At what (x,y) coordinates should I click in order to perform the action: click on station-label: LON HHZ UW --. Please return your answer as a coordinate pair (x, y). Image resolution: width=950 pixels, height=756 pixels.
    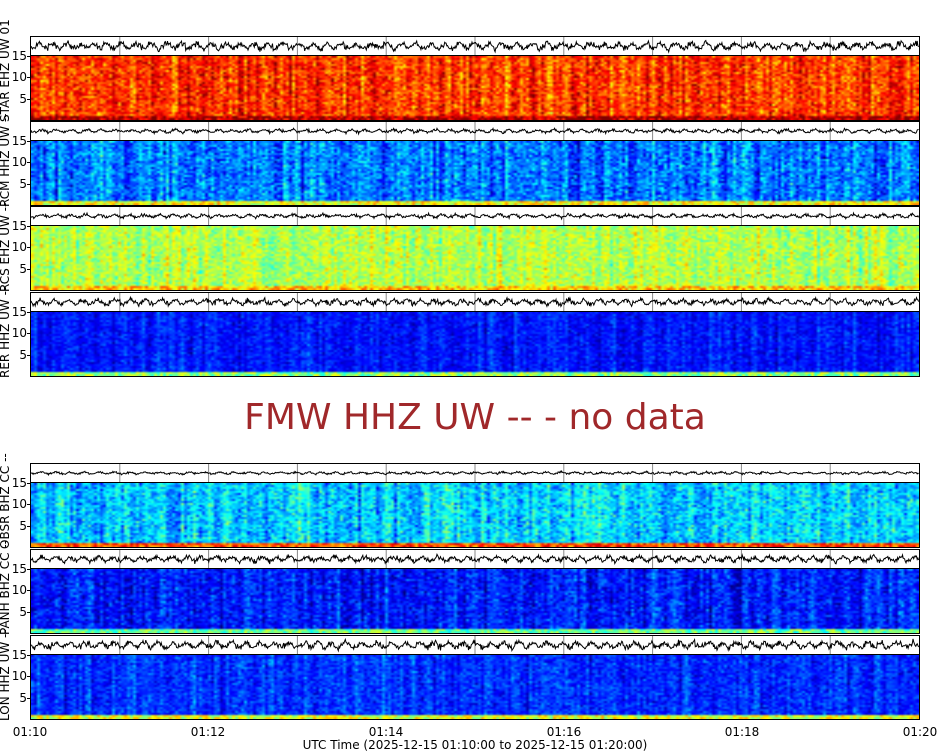
    Looking at the image, I should click on (6, 675).